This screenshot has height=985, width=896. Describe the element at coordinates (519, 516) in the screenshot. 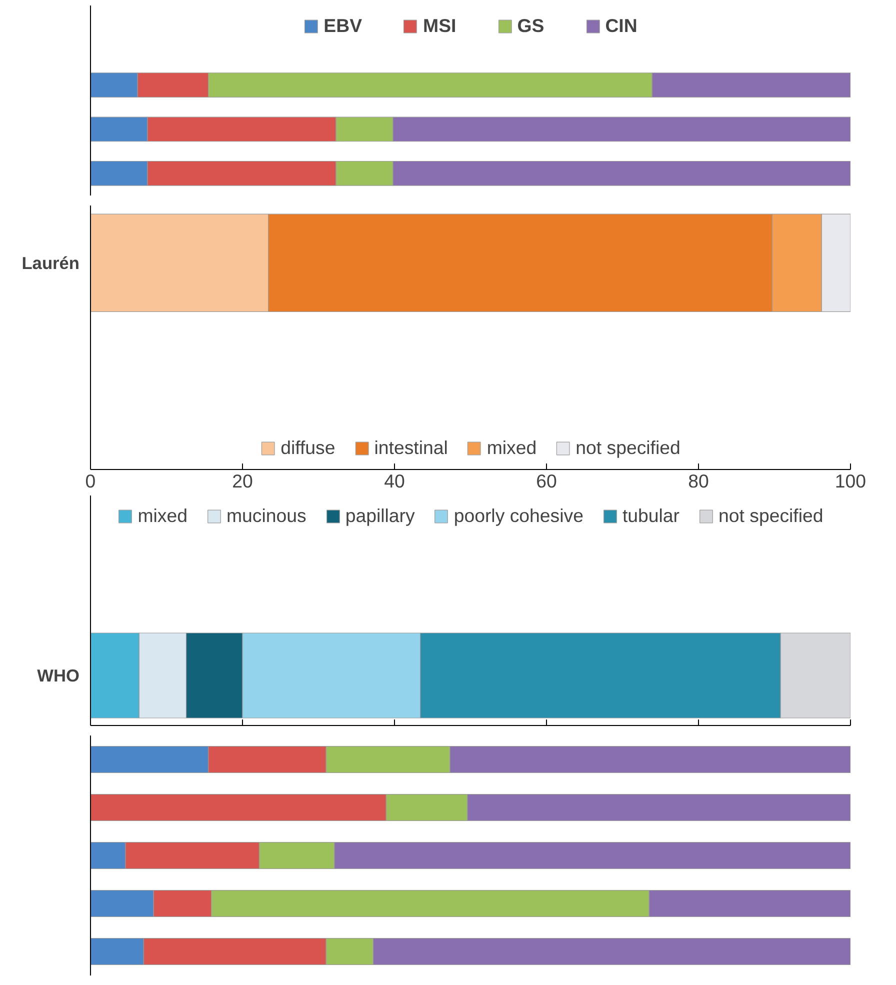

I see `legend-label: poorly cohesive` at that location.